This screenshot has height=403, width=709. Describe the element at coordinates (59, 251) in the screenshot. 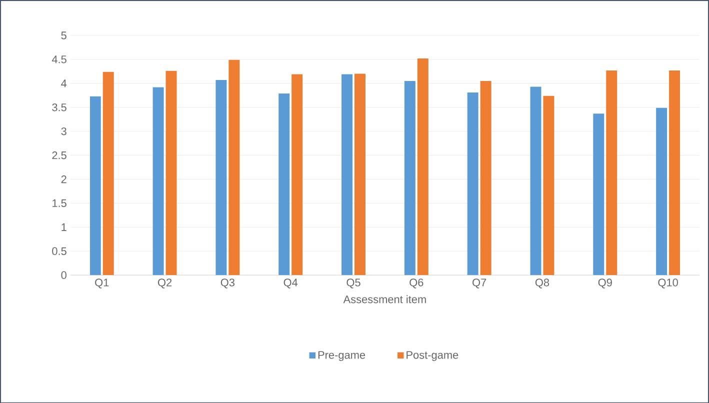

I see `y-tick-label: 0.5` at that location.